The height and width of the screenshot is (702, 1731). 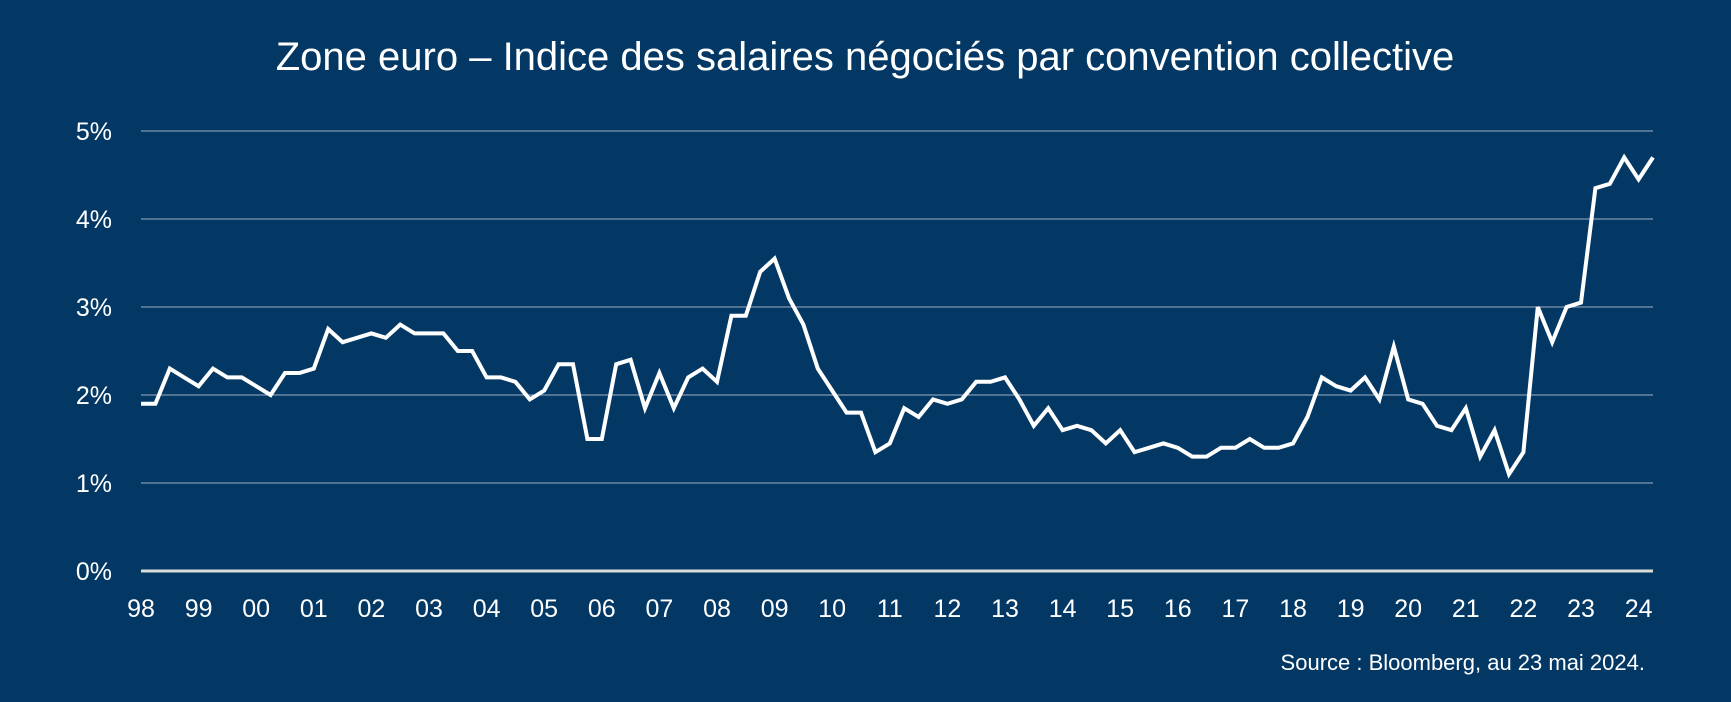 I want to click on x-tick-label: 07, so click(x=659, y=609).